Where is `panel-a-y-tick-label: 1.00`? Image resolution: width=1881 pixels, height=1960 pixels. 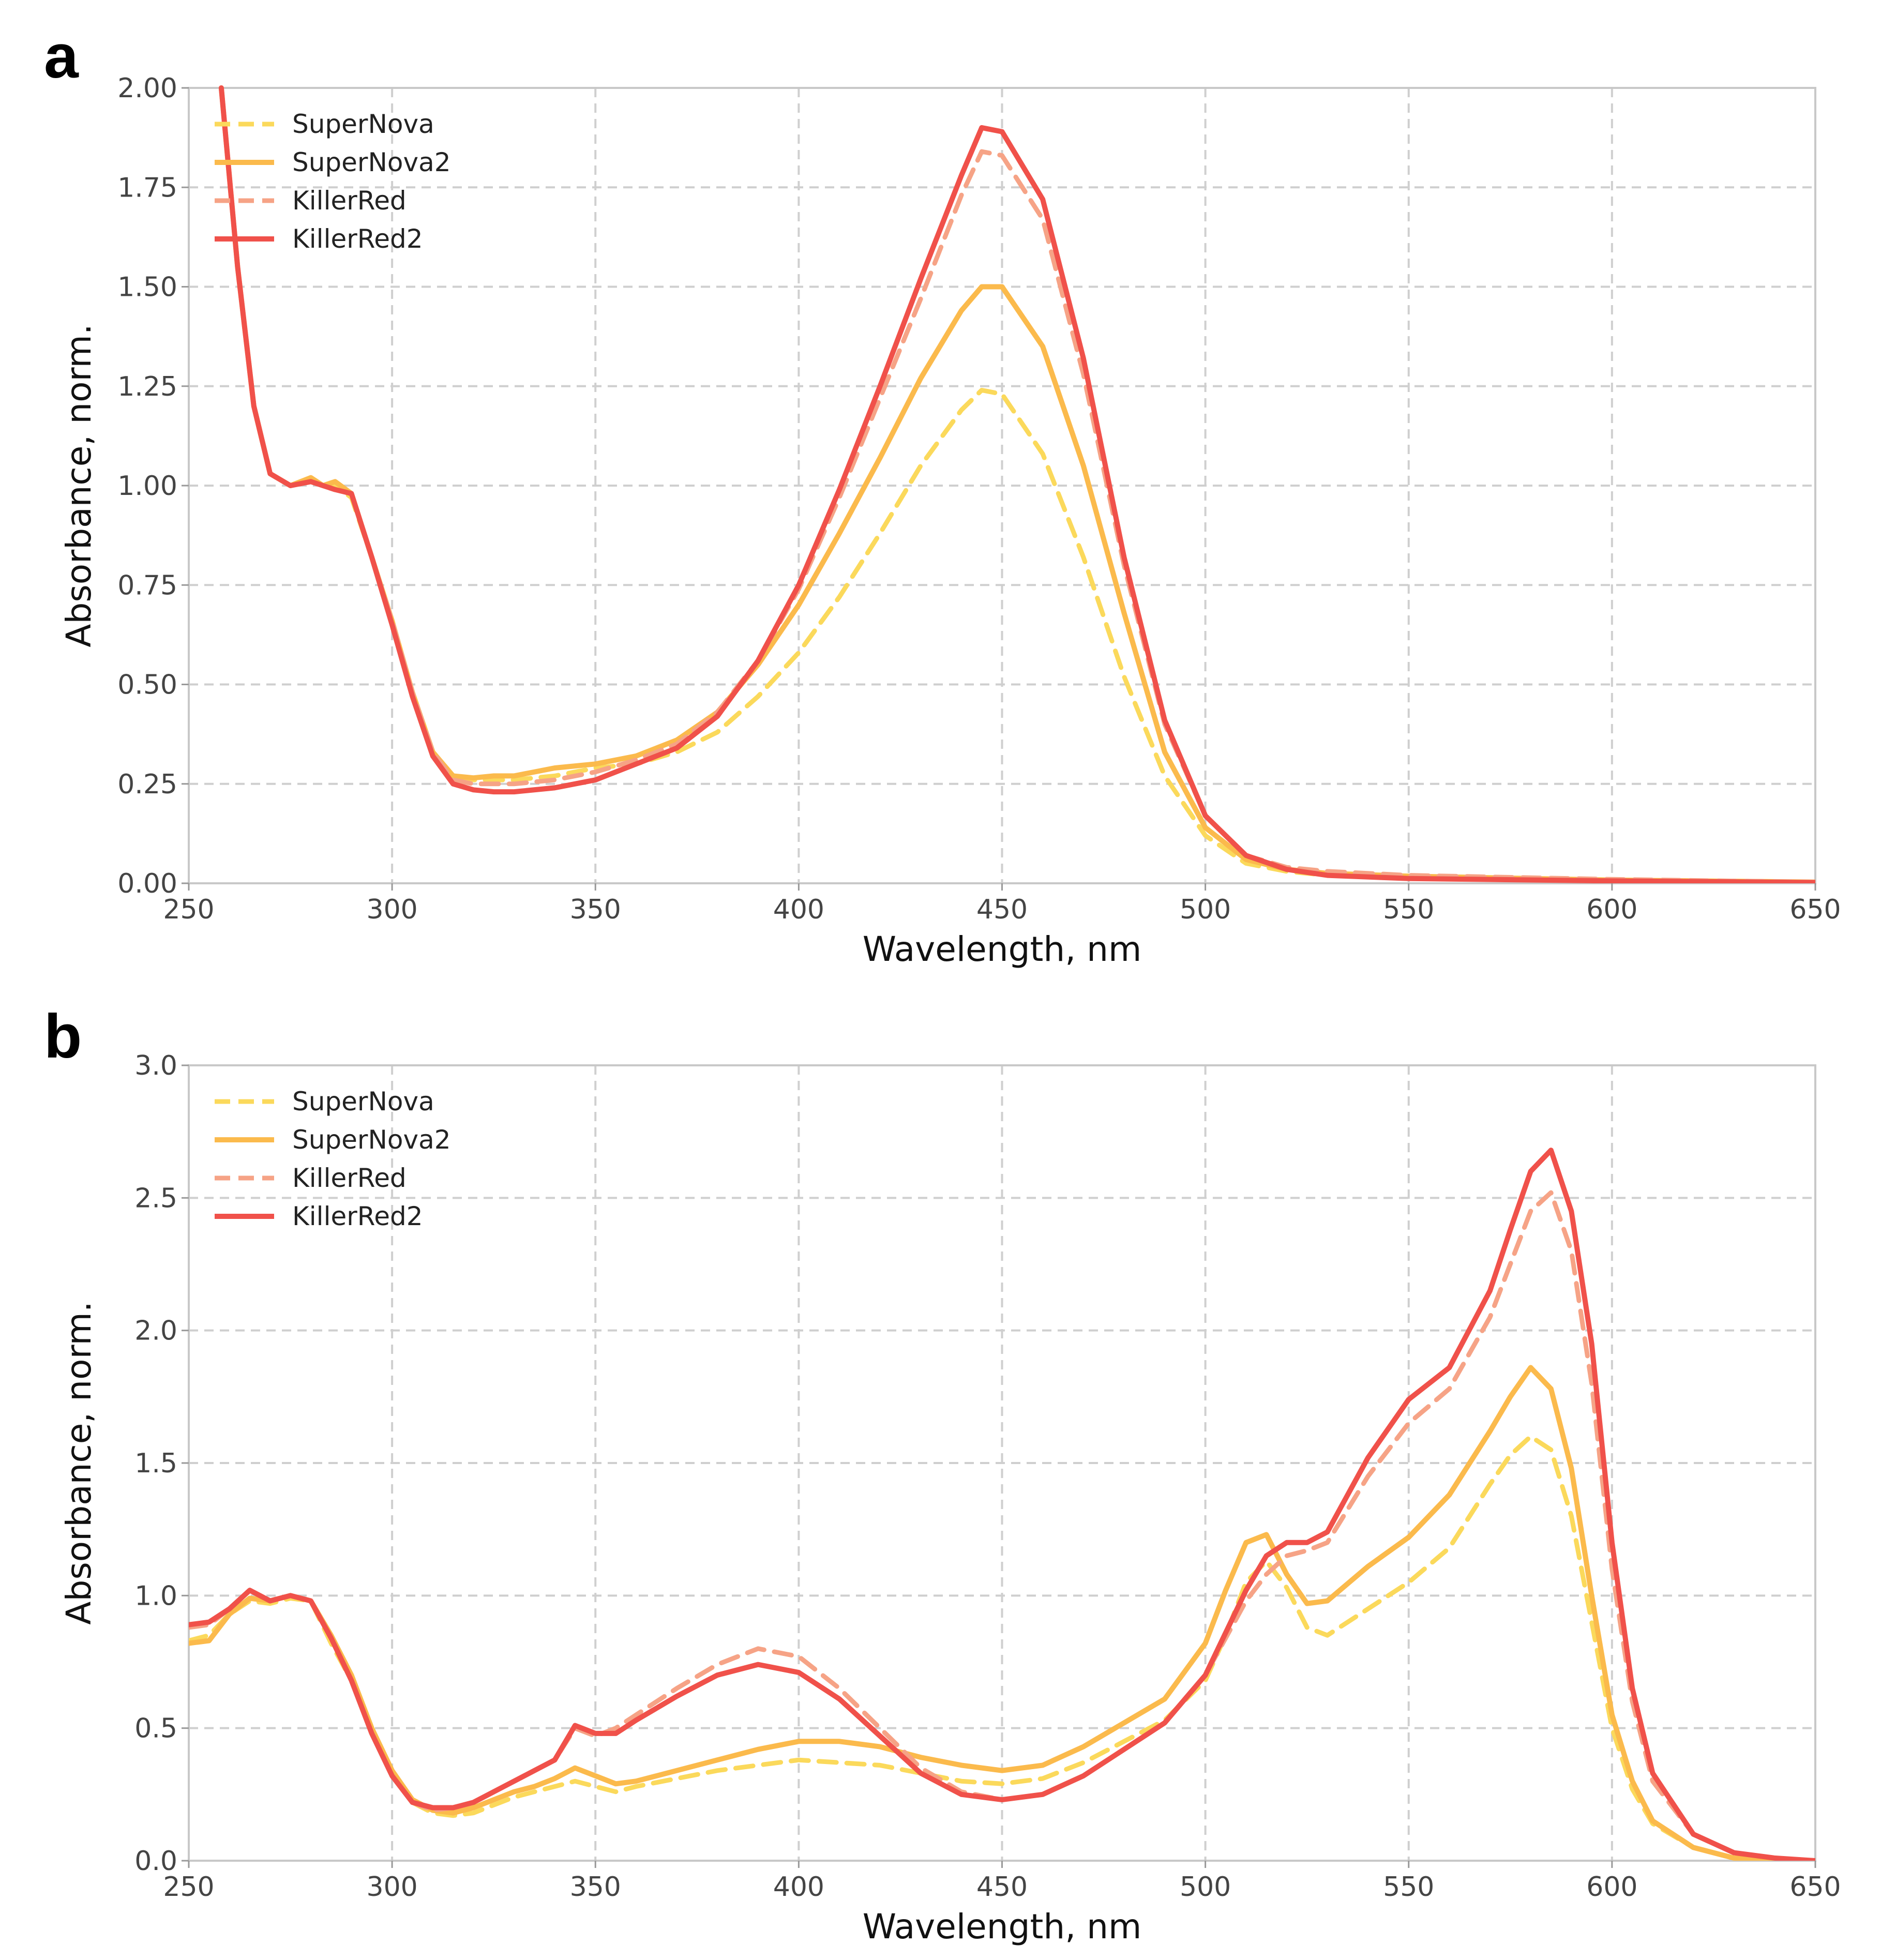
panel-a-y-tick-label: 1.00 is located at coordinates (147, 486).